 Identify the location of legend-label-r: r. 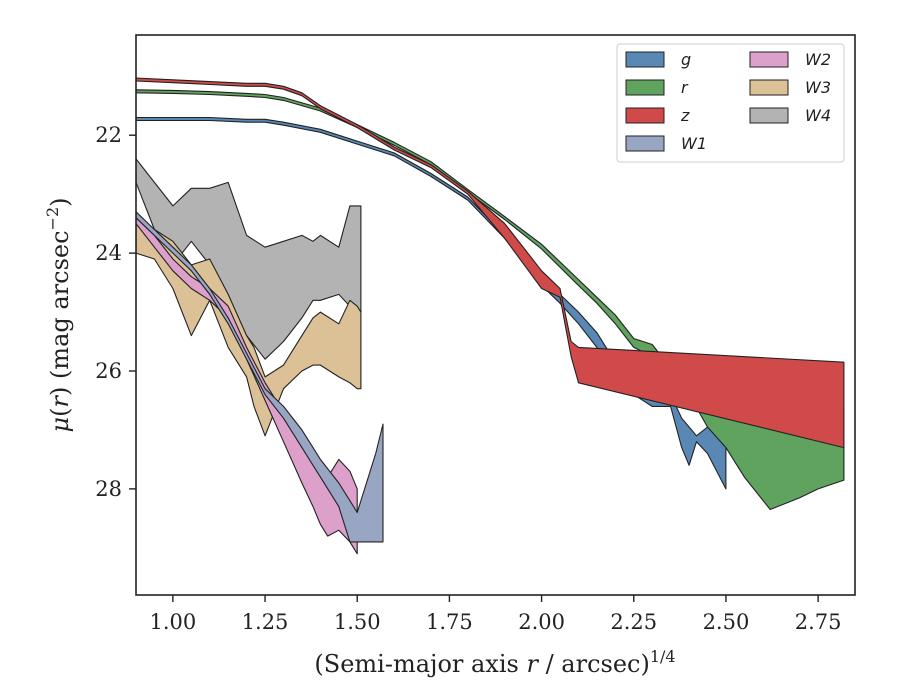
(685, 87).